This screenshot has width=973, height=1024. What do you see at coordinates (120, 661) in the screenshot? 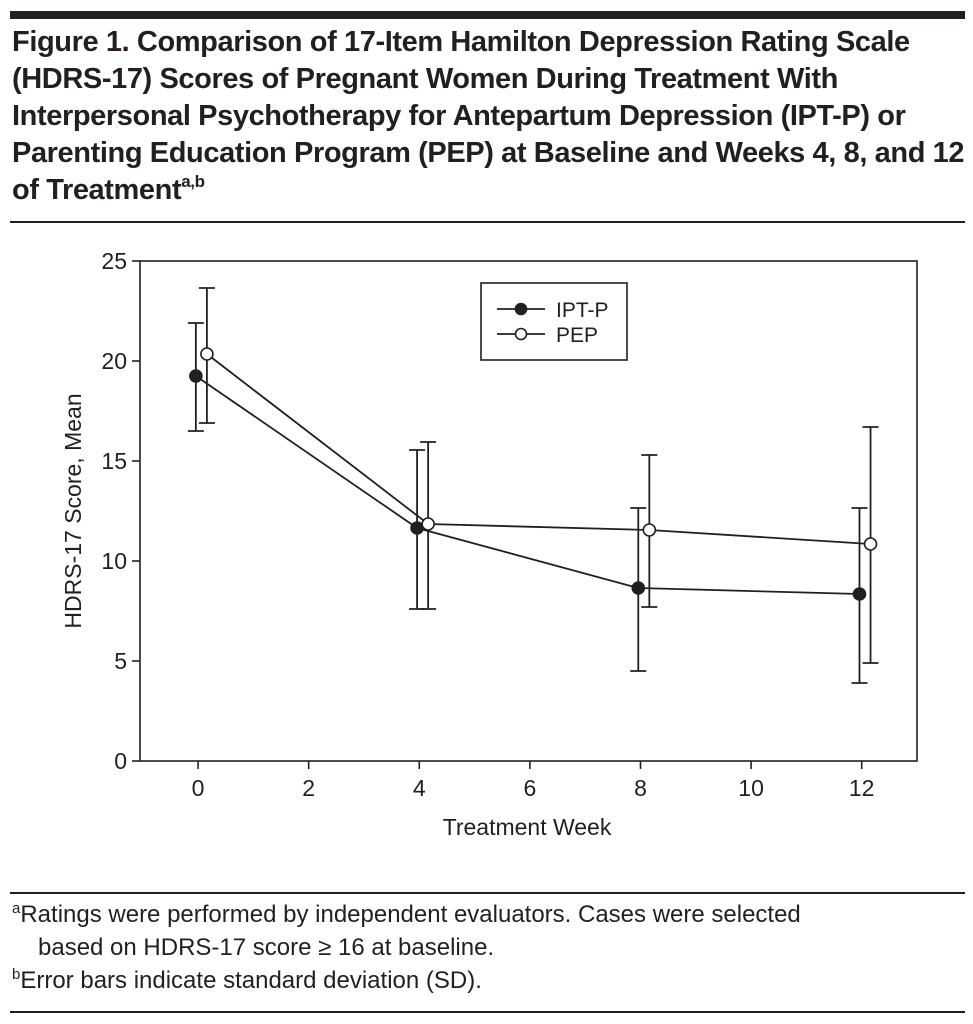
I see `y-tick-label: 5` at bounding box center [120, 661].